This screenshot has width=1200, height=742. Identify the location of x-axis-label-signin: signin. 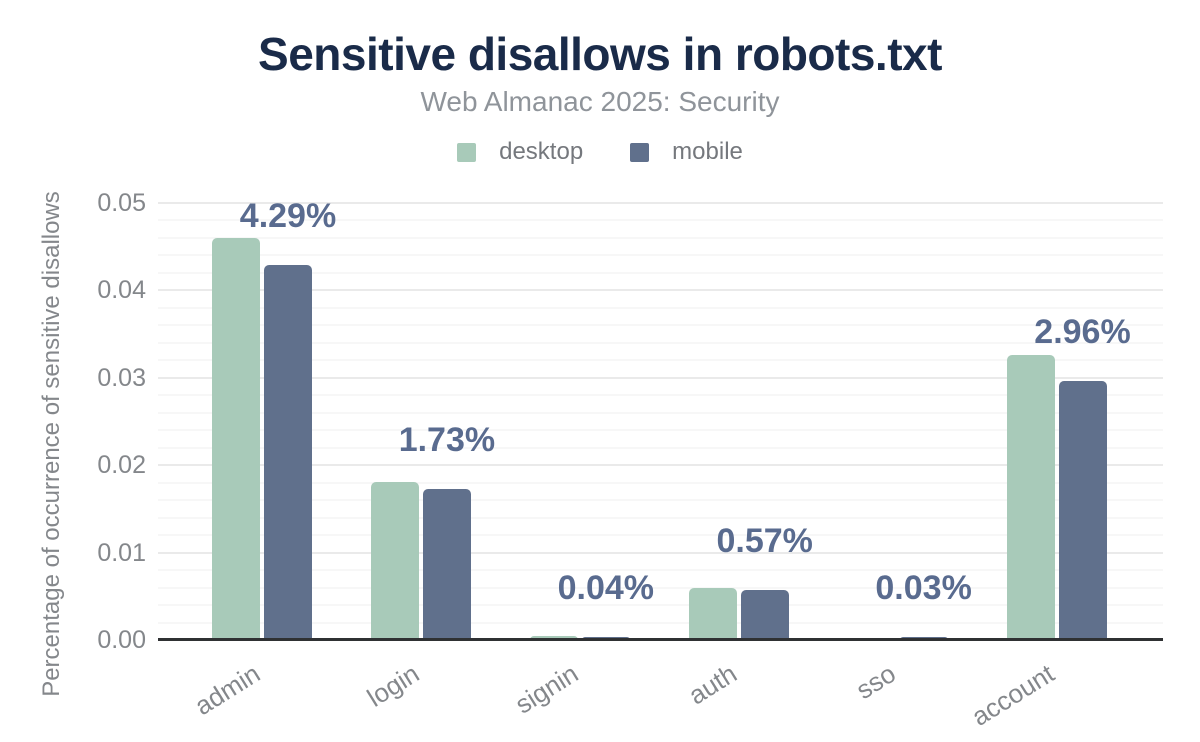
(546, 689).